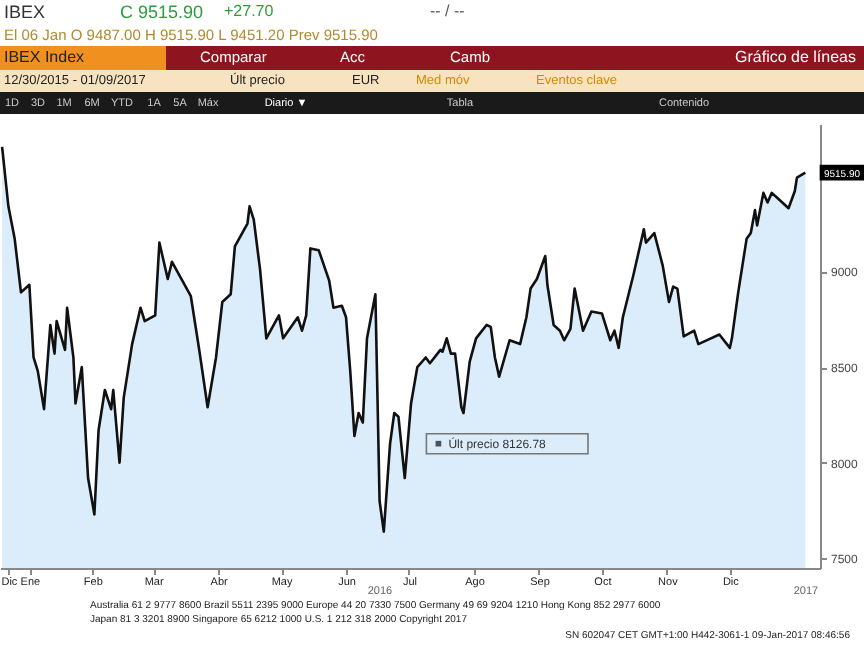 Image resolution: width=864 pixels, height=648 pixels. I want to click on text: IBEX, so click(25, 12).